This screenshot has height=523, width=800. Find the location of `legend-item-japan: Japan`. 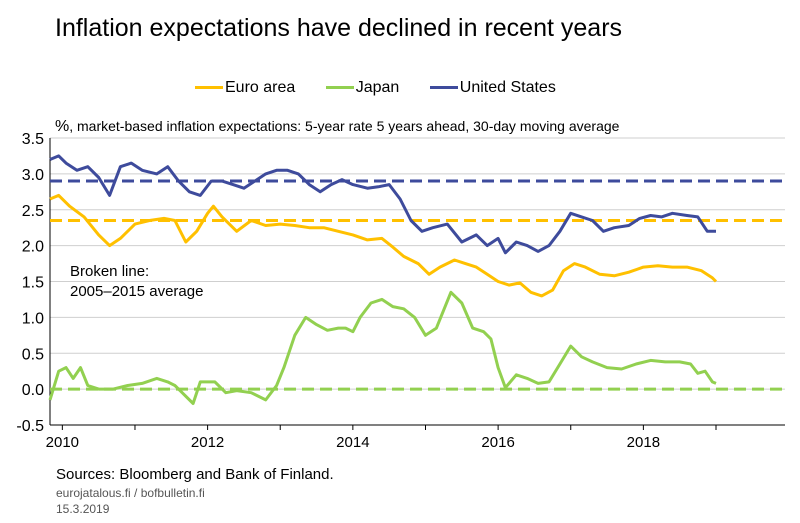

legend-item-japan: Japan is located at coordinates (362, 87).